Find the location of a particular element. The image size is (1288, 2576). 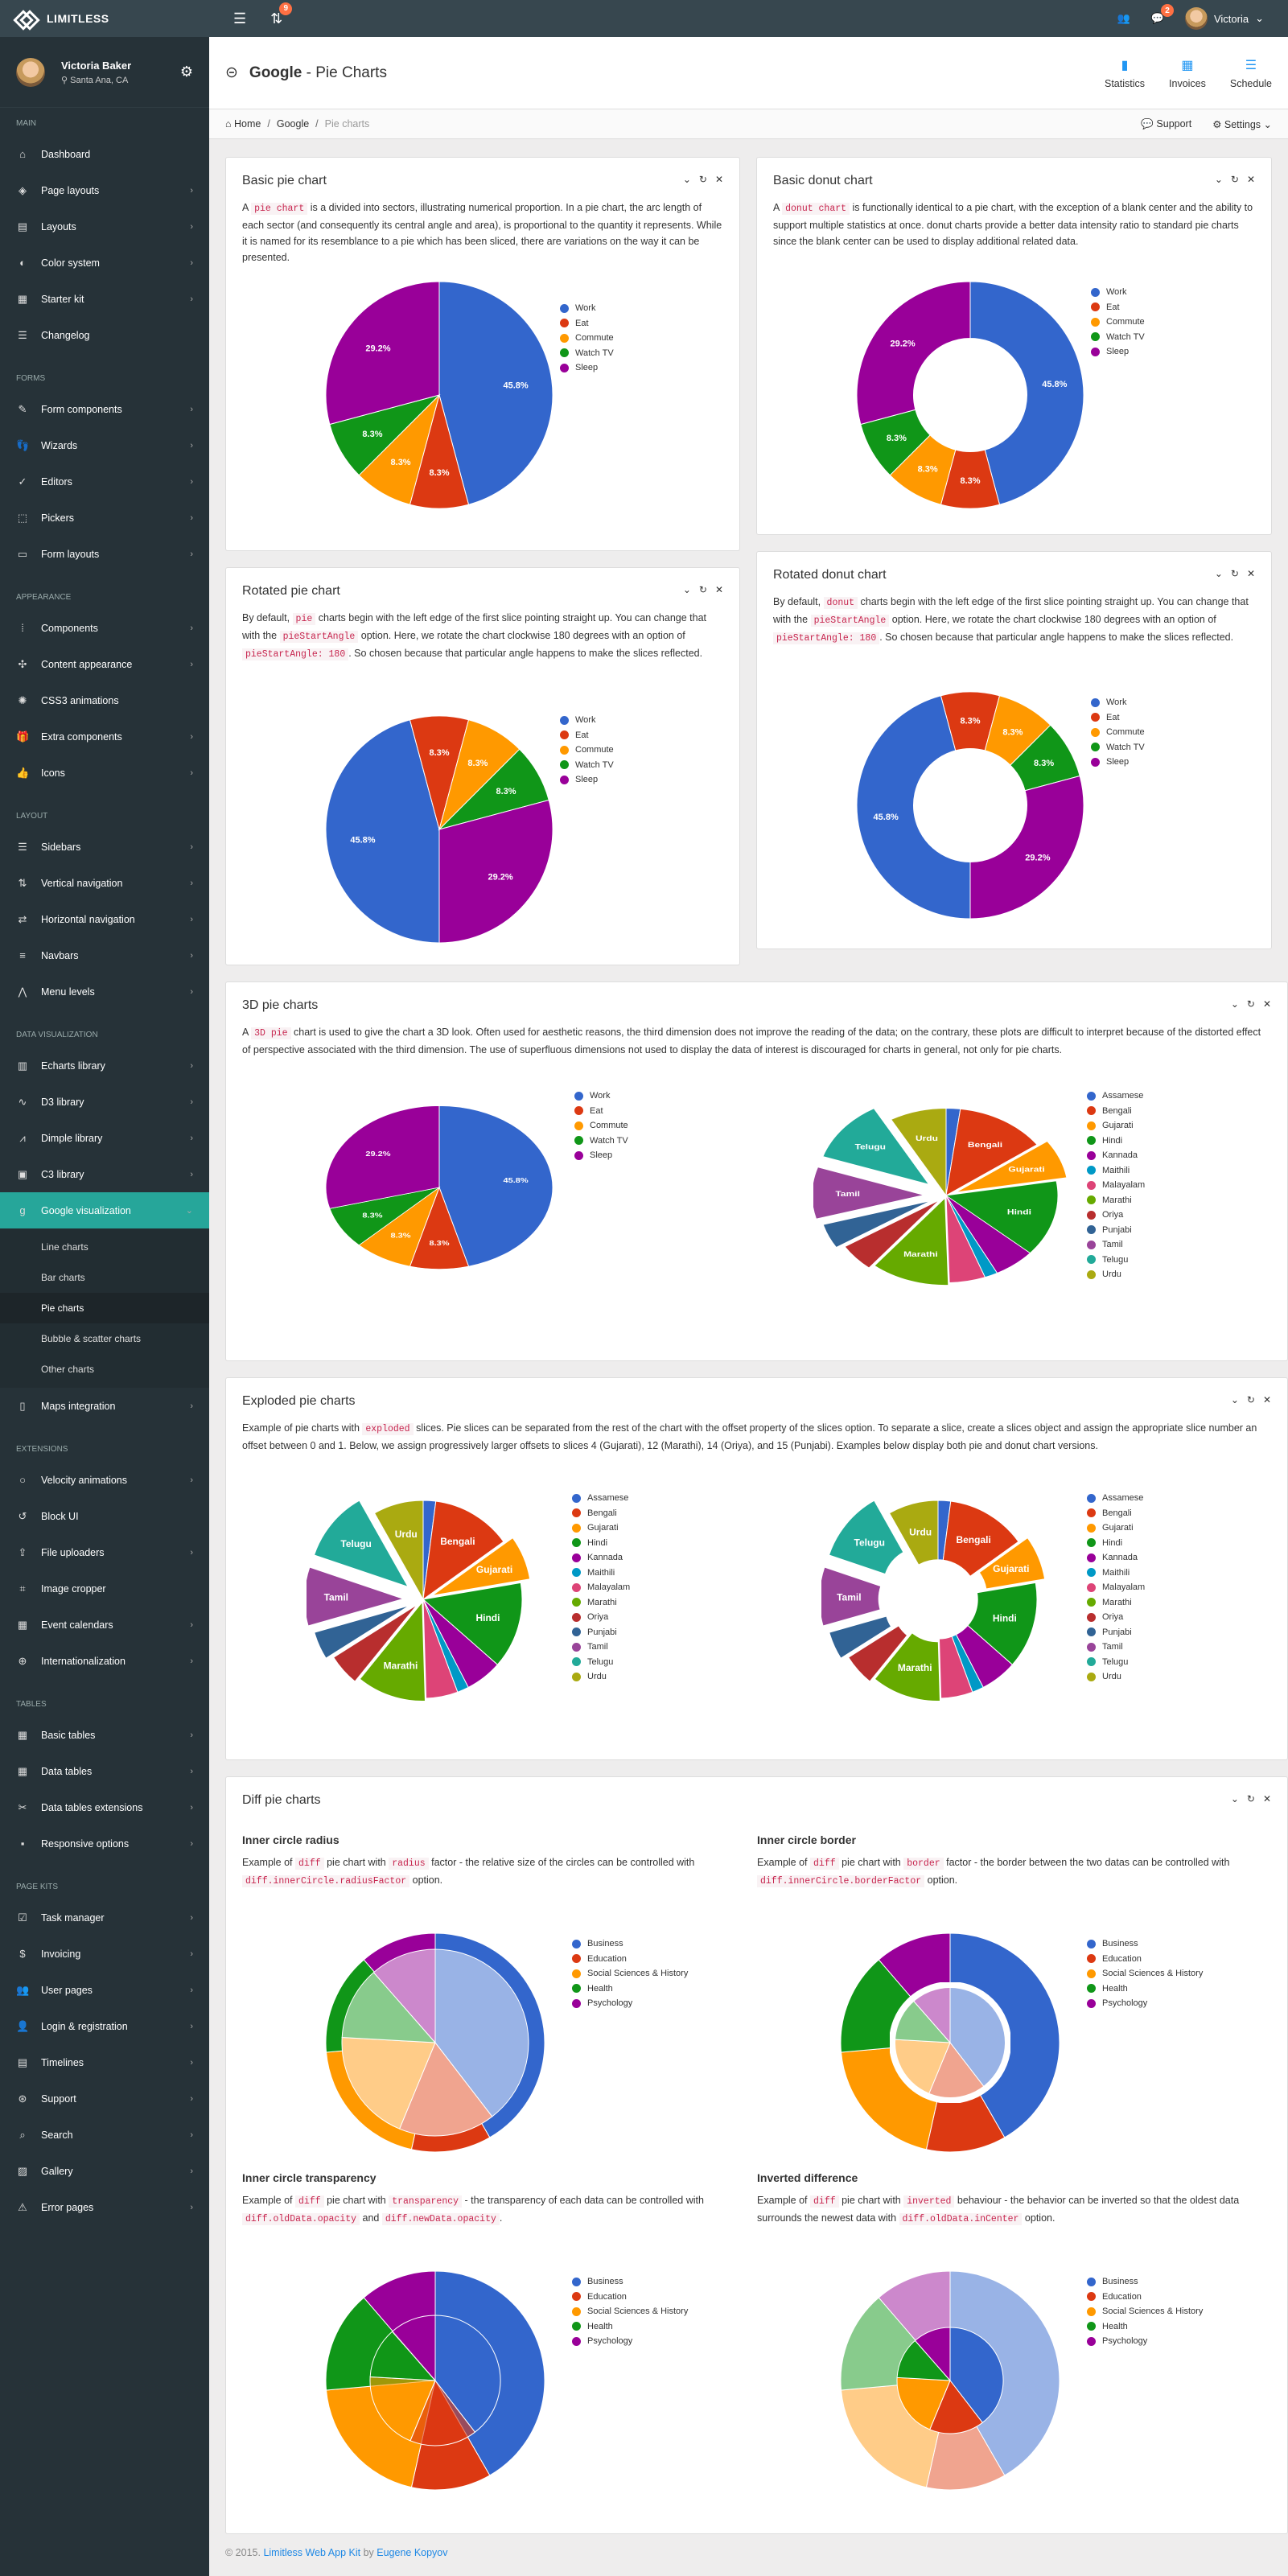

sidebar-item-gallery: ▨ Gallery › is located at coordinates (104, 2171).